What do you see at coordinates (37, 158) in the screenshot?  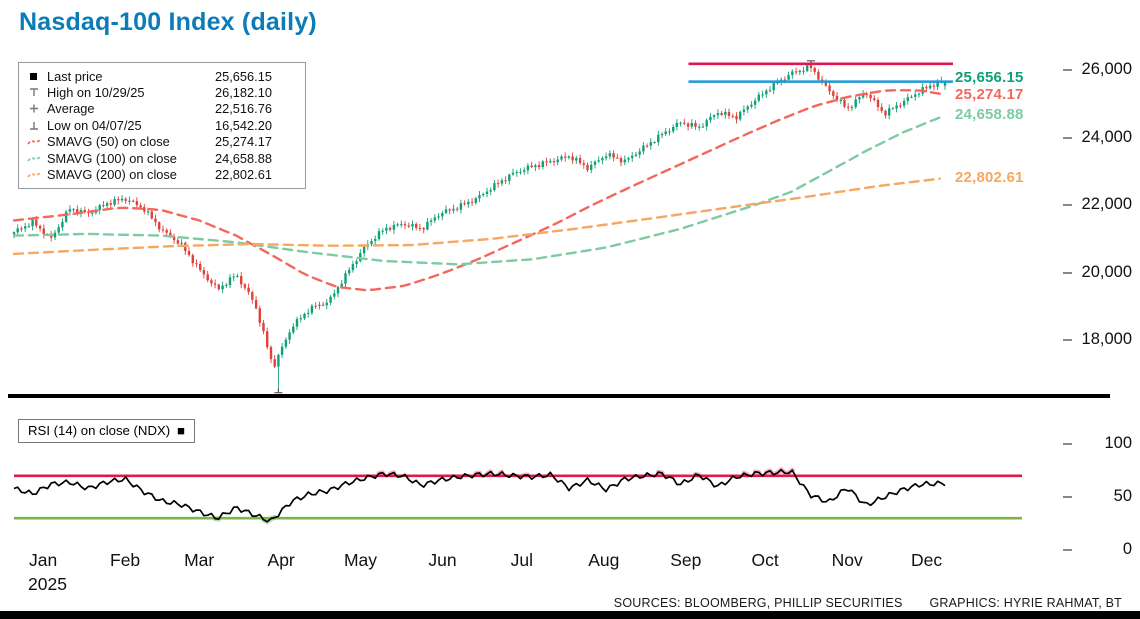 I see `dash-sma100-icon` at bounding box center [37, 158].